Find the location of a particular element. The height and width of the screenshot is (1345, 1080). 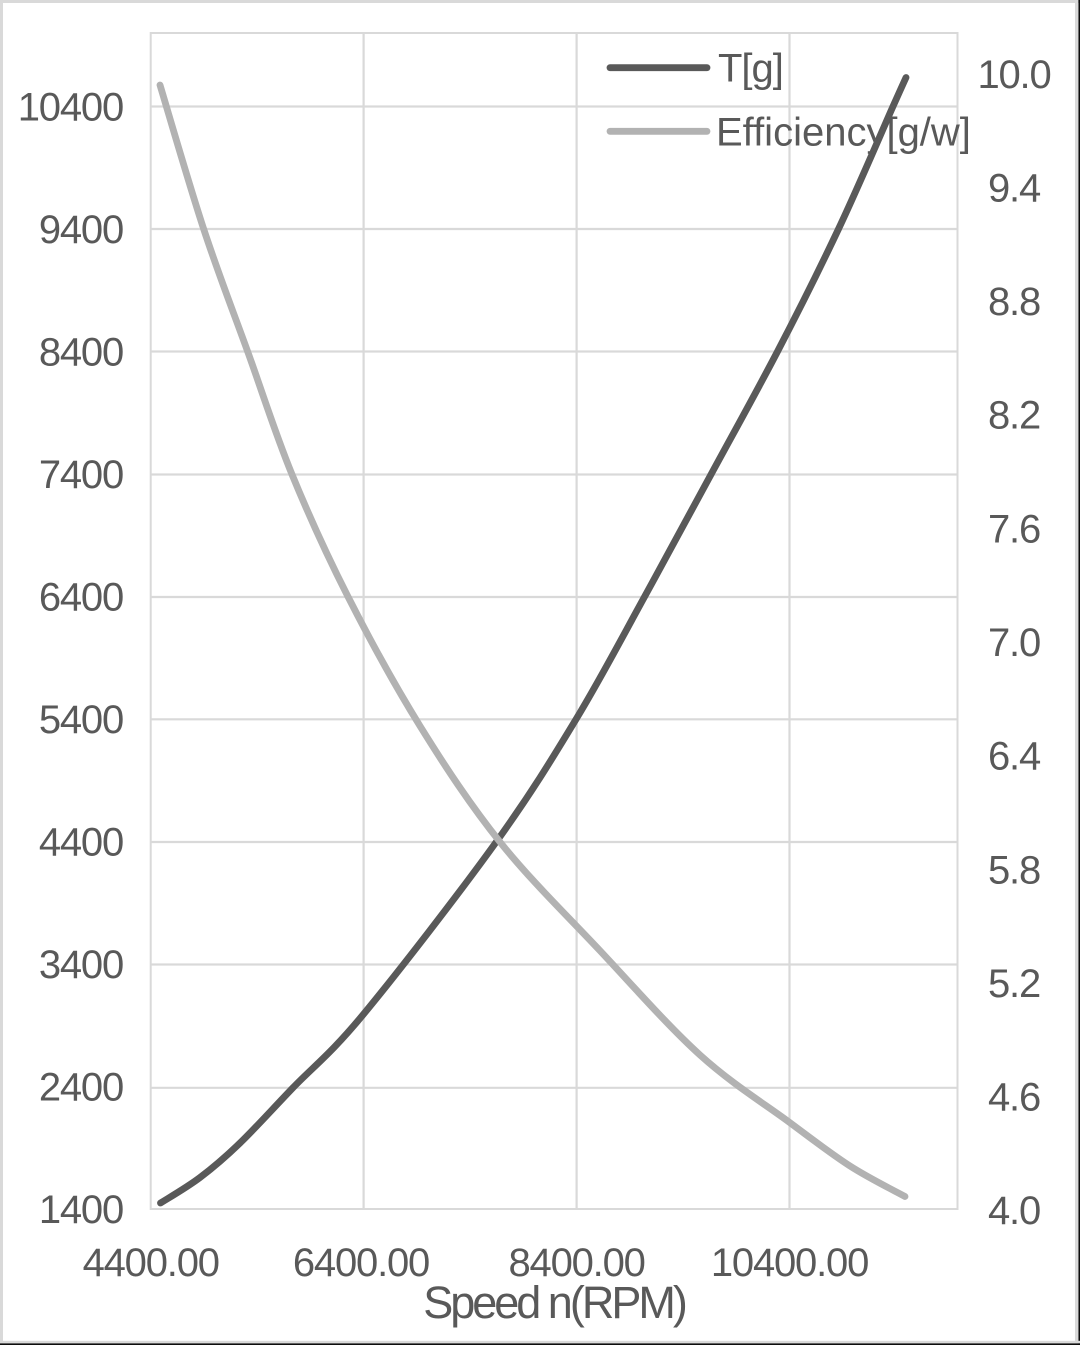

svg-text: 7.6 is located at coordinates (1014, 529).